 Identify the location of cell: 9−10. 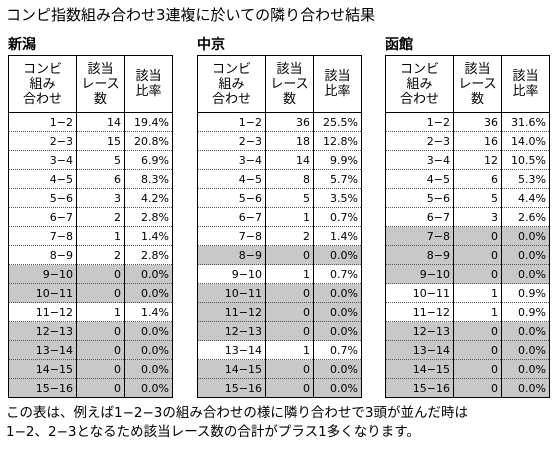
(419, 274).